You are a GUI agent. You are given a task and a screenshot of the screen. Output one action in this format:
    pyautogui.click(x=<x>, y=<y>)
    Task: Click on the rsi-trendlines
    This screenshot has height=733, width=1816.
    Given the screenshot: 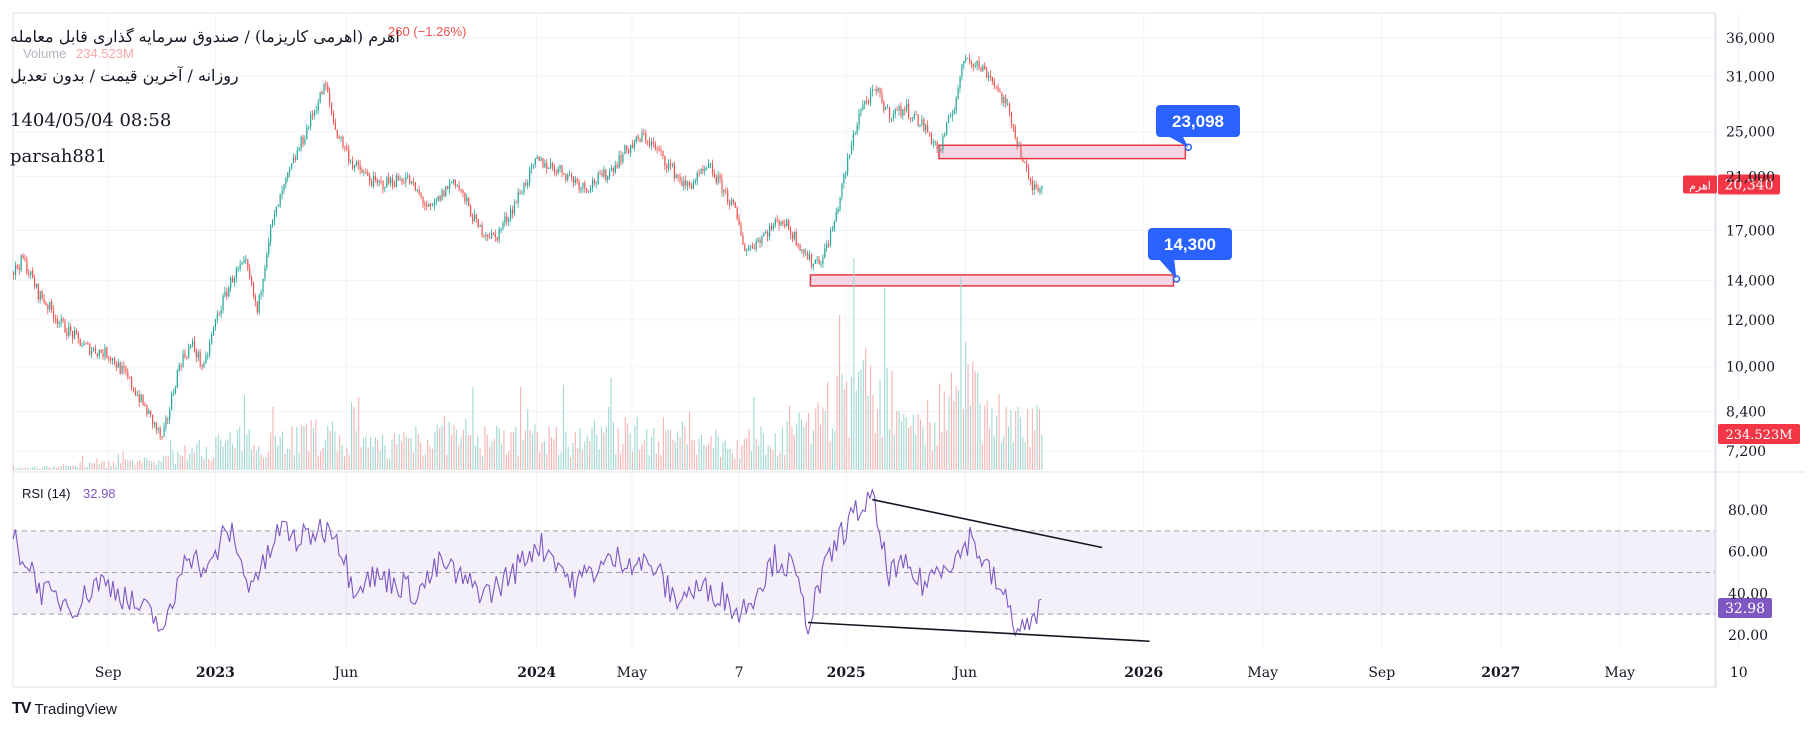 What is the action you would take?
    pyautogui.click(x=979, y=570)
    